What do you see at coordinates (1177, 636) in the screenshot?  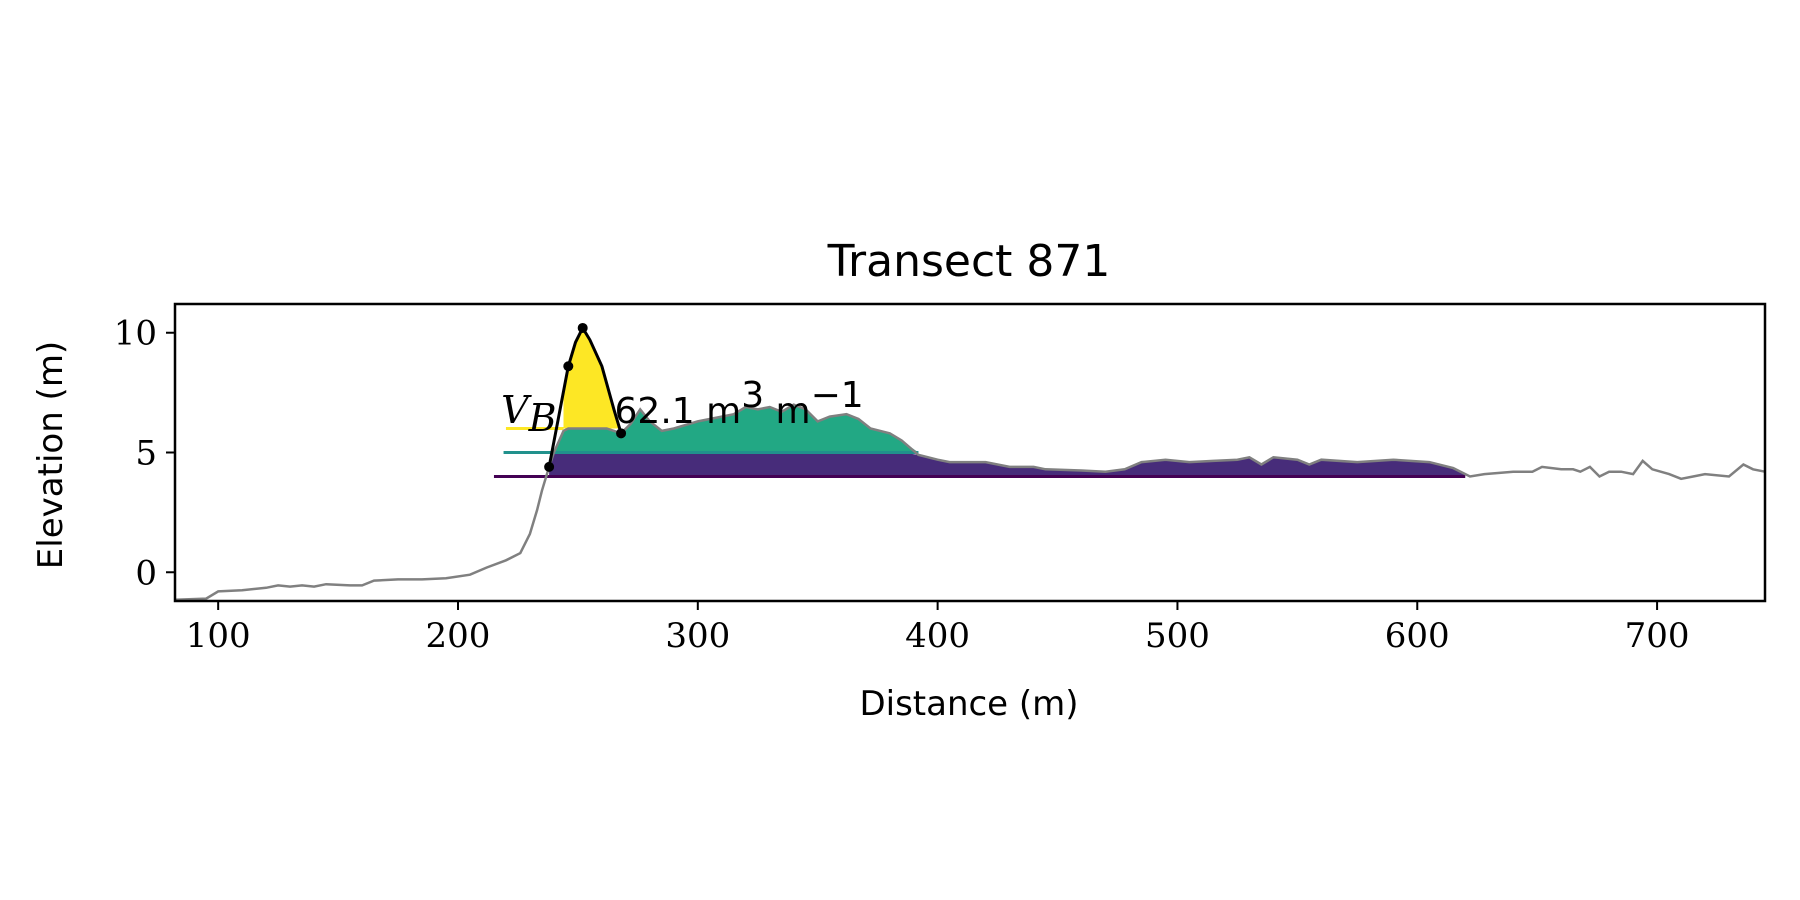 I see `x-tick-label: 500` at bounding box center [1177, 636].